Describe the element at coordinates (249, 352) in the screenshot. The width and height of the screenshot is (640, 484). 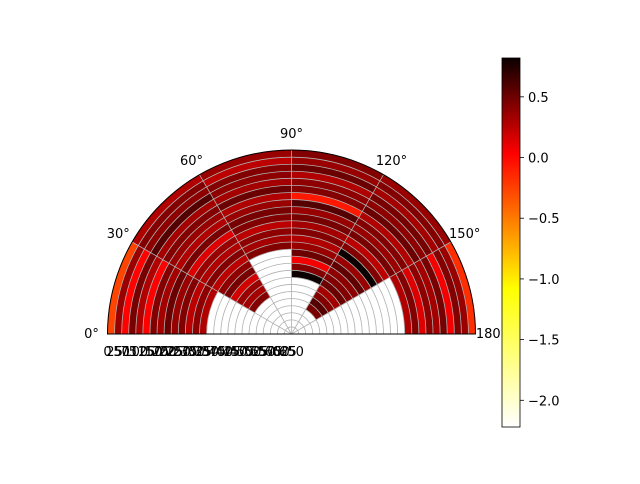
I see `r-tick-label: 500` at that location.